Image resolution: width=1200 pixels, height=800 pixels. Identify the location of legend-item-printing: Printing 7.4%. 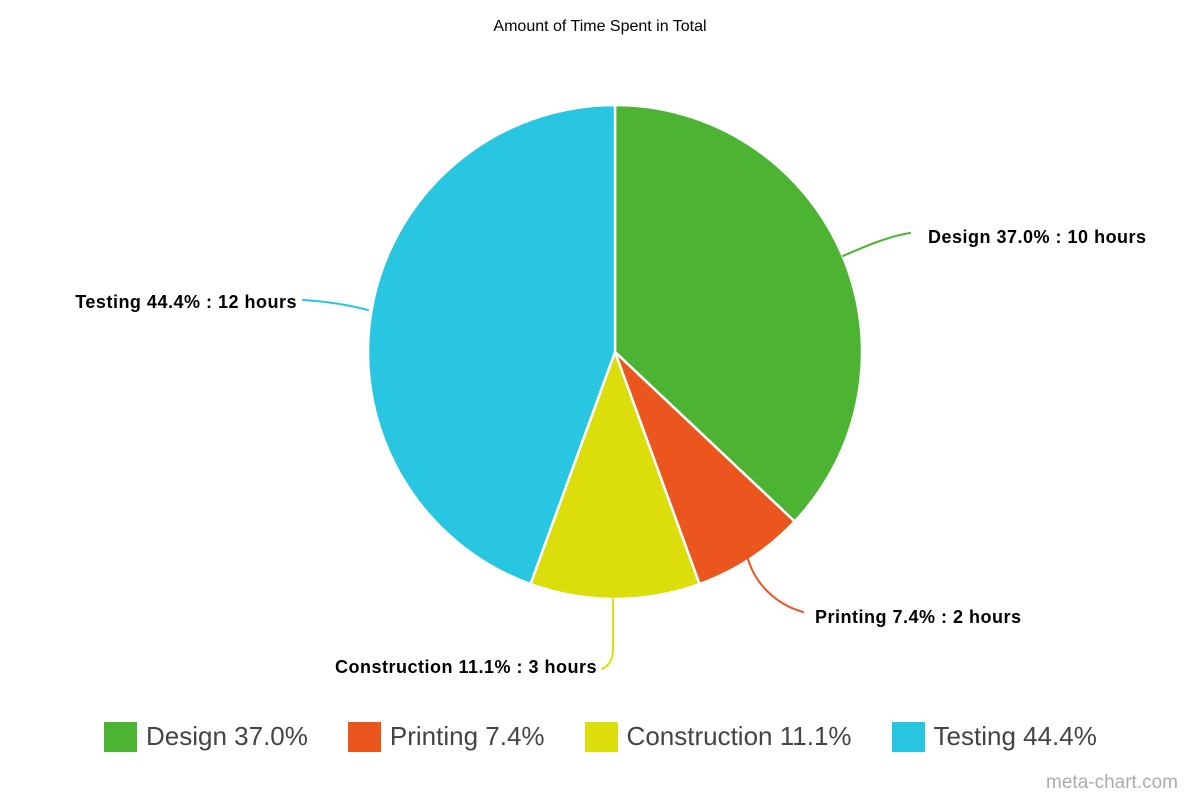
(446, 736).